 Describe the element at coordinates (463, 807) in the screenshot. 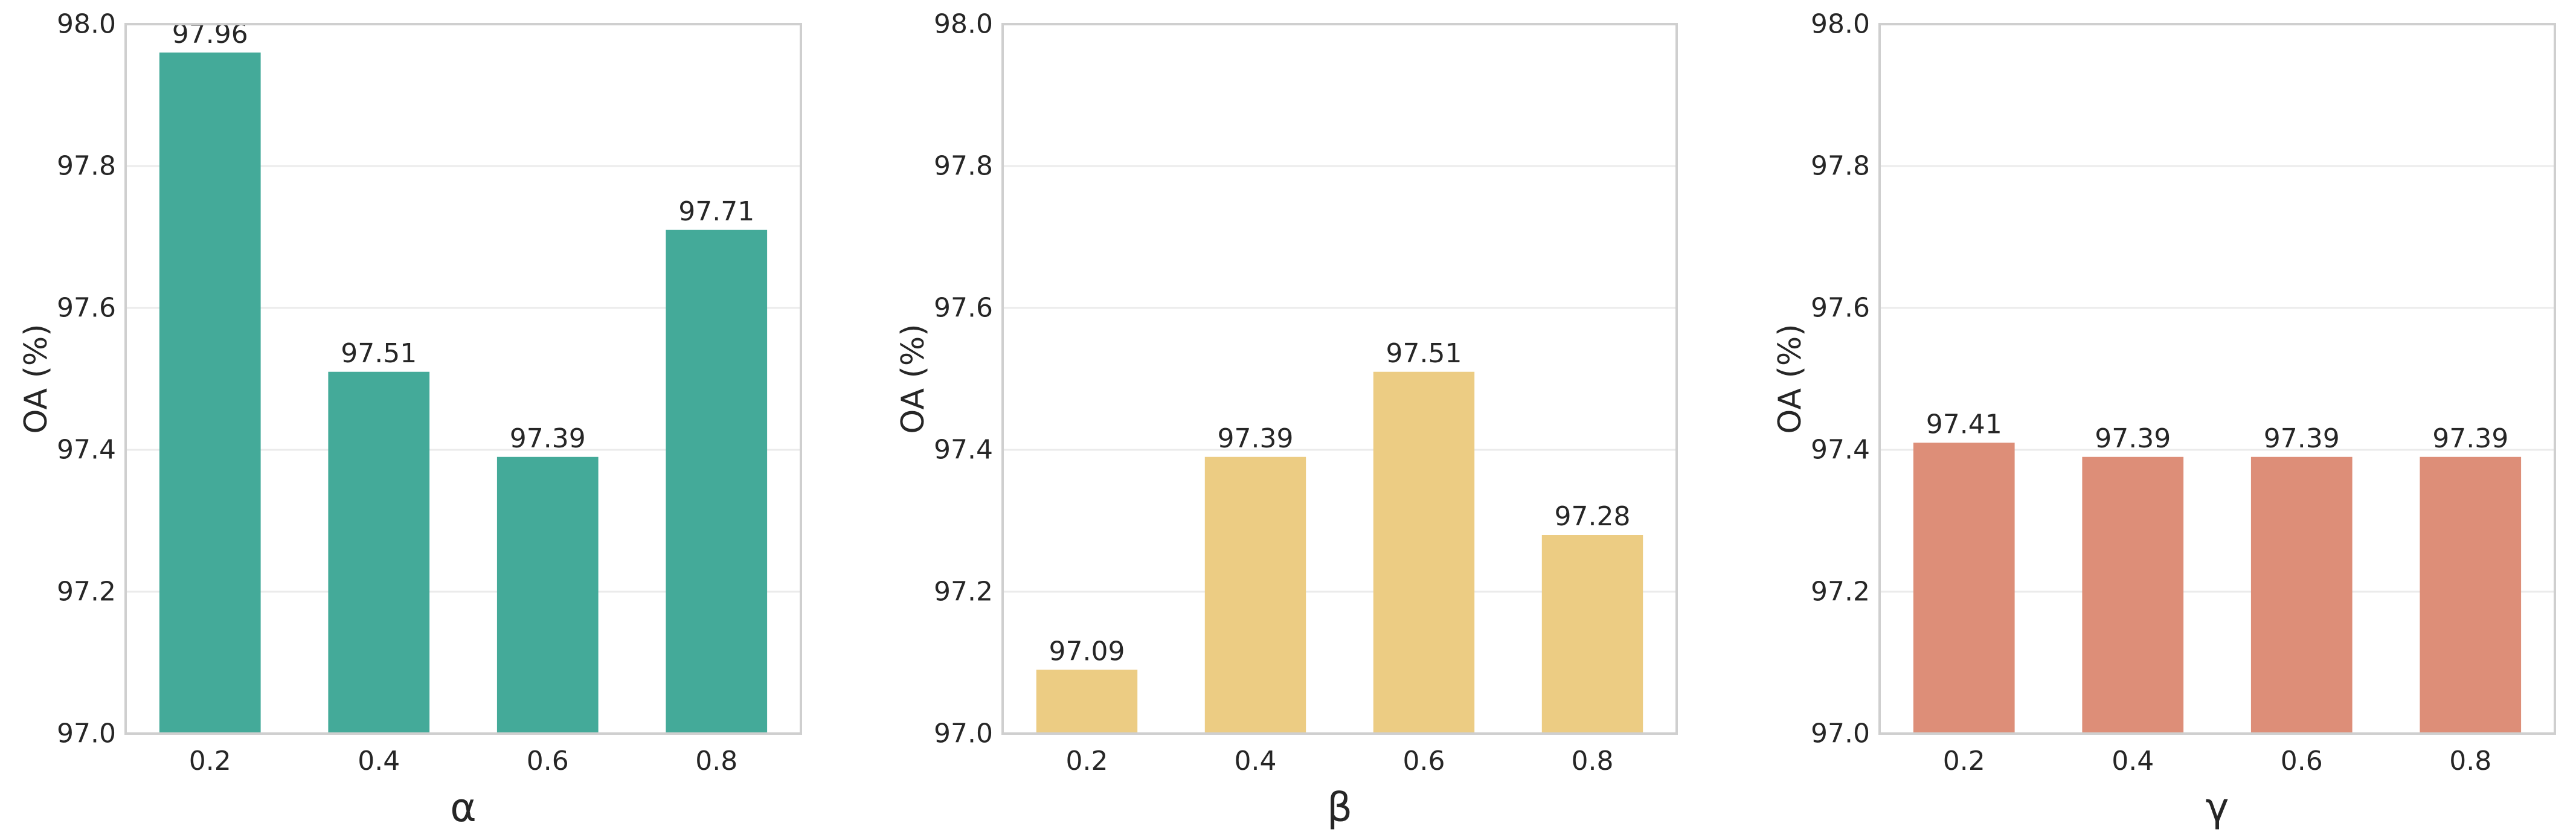

I see `x-axis-label: α` at that location.